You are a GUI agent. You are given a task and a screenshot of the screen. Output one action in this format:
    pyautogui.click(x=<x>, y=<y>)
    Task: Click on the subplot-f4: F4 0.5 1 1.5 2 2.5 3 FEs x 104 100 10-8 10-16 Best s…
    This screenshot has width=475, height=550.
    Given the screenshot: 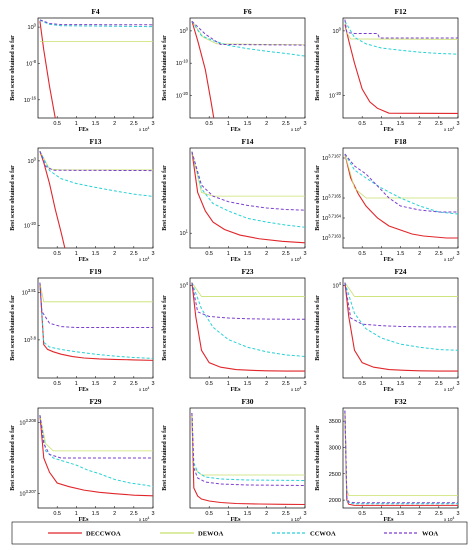 What is the action you would take?
    pyautogui.click(x=82, y=70)
    